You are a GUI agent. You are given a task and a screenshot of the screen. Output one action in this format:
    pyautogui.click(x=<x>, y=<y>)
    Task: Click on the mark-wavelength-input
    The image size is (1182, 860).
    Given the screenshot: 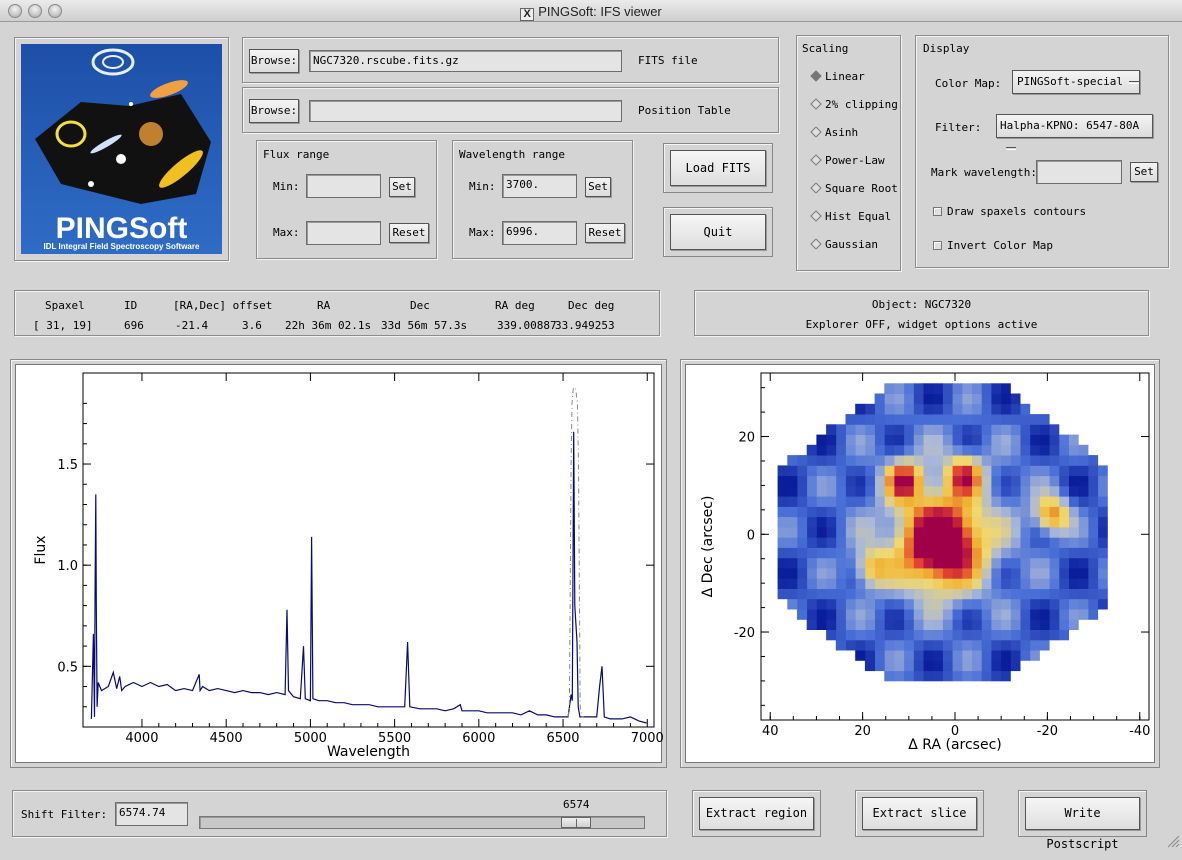 What is the action you would take?
    pyautogui.click(x=1079, y=172)
    